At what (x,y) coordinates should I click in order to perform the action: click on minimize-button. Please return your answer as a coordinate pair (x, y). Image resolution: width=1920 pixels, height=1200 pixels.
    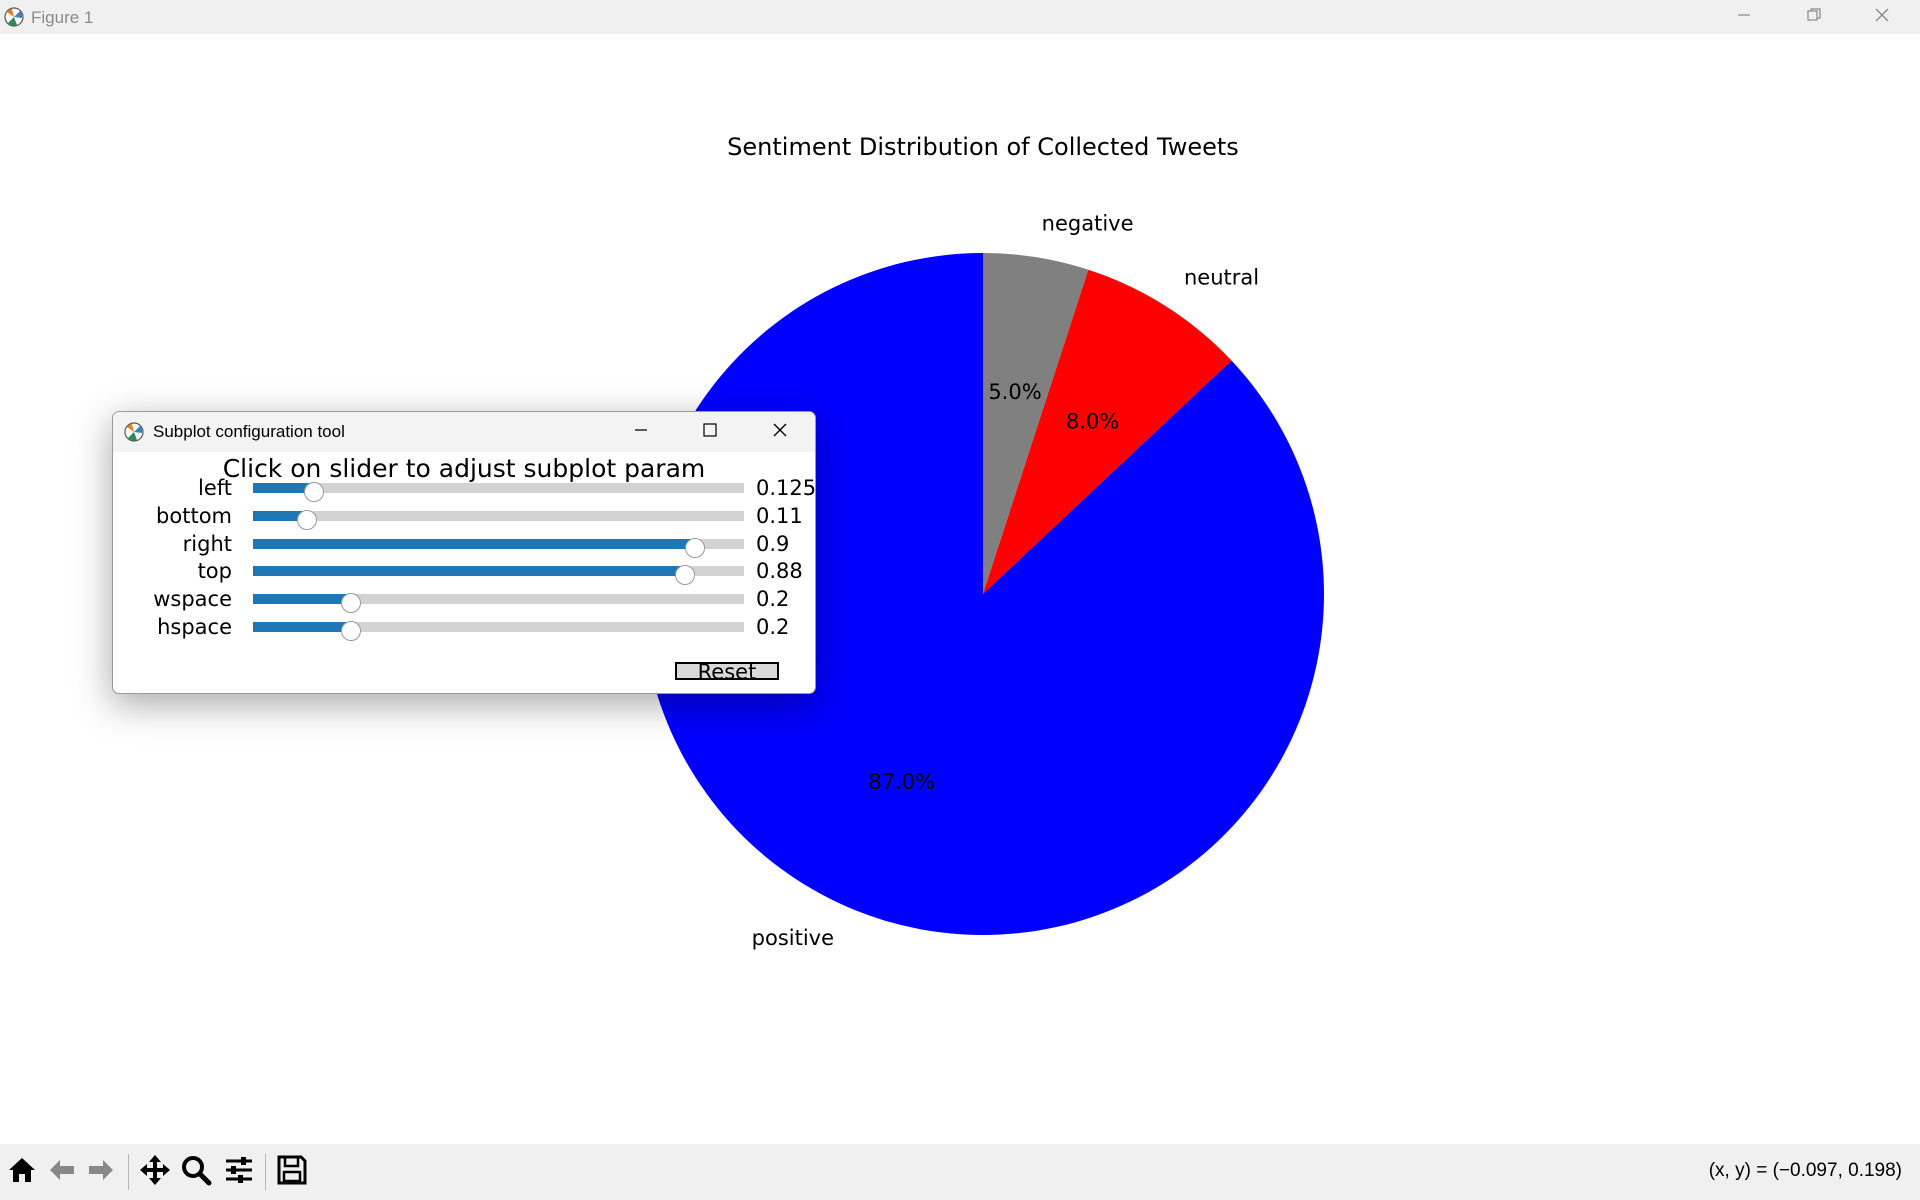
    Looking at the image, I should click on (1744, 17).